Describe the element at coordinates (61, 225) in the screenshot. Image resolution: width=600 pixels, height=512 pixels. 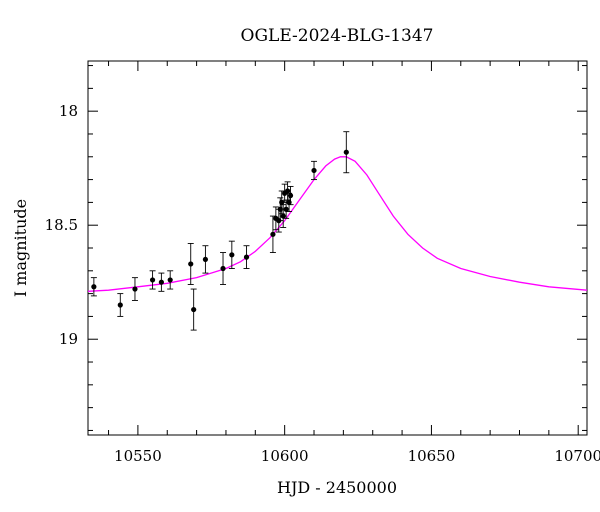
I see `y-tick-label: 18.5` at that location.